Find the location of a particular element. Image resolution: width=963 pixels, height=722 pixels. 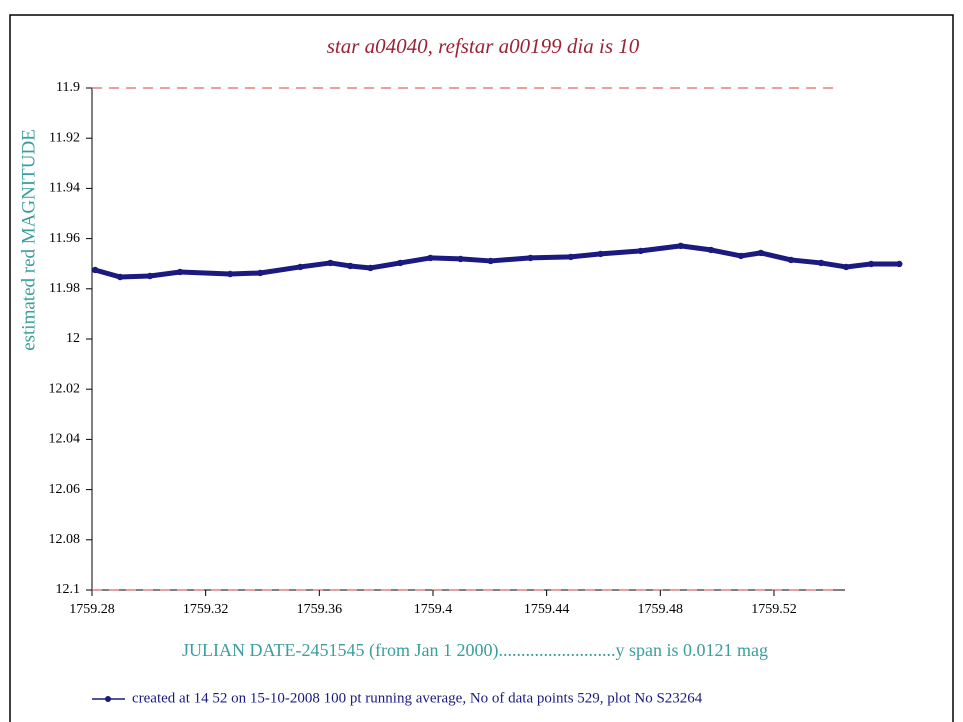

data-line is located at coordinates (497, 261).